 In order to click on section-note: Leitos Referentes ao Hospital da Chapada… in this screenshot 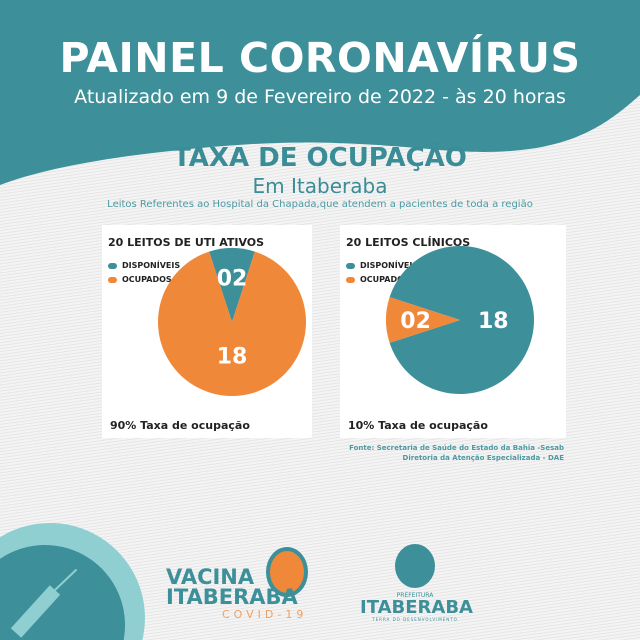, I will do `click(320, 204)`.